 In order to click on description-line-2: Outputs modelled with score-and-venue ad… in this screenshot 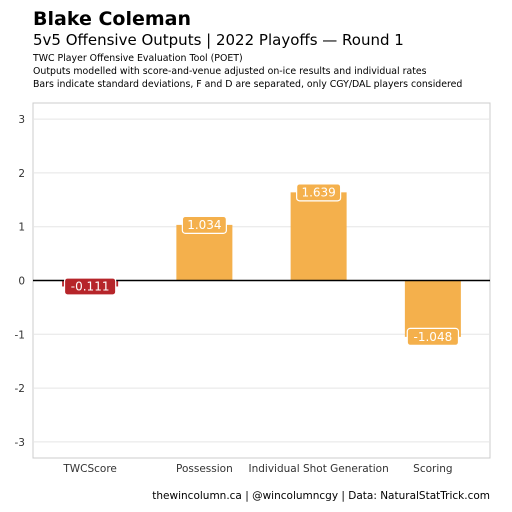, I will do `click(230, 71)`.